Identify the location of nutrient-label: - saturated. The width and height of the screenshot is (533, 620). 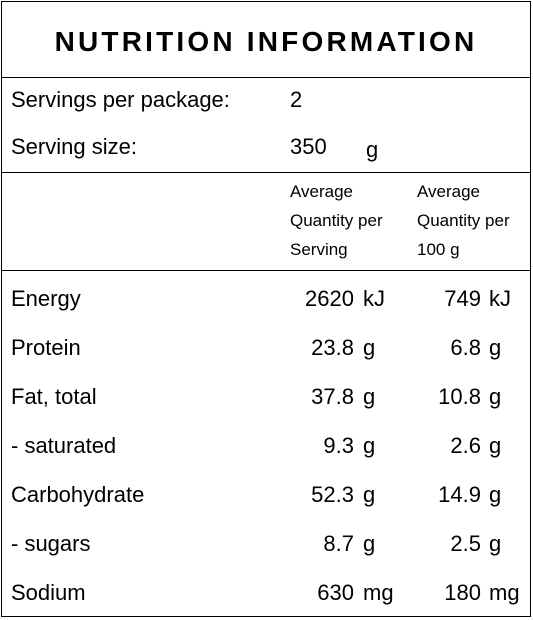
(64, 445).